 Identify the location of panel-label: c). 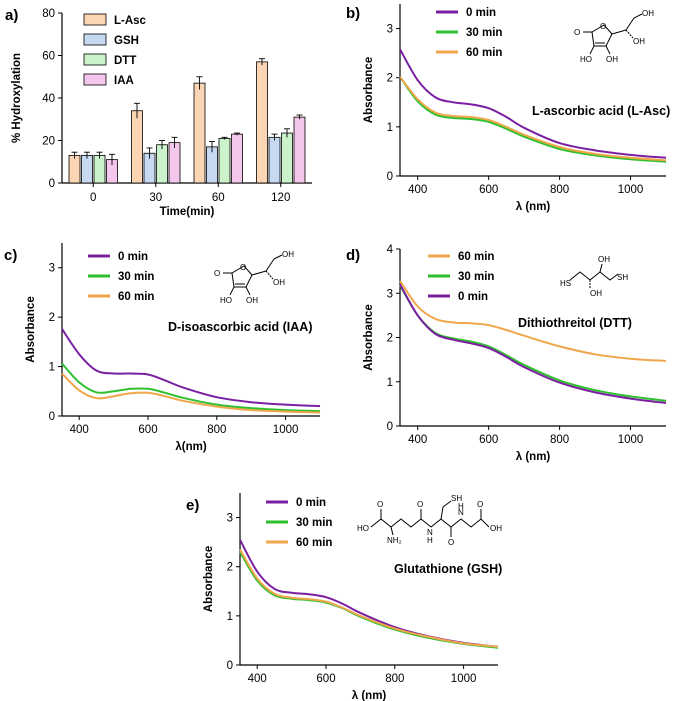
(10, 255).